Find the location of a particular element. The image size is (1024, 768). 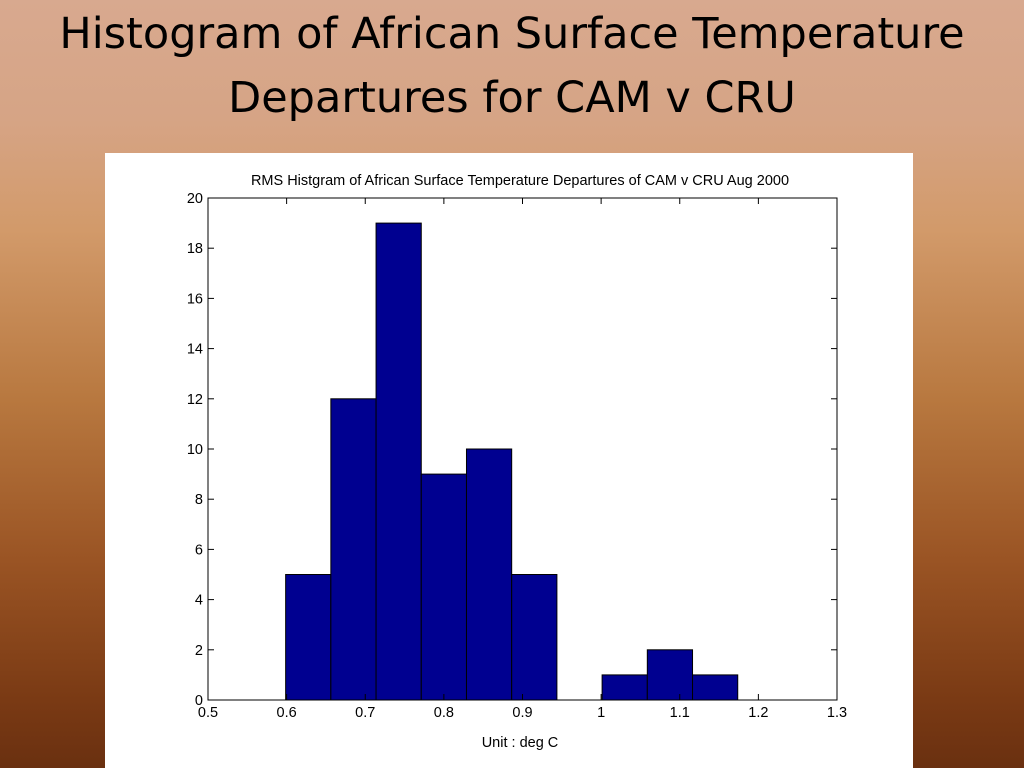

y-tick-label: 10 is located at coordinates (195, 450).